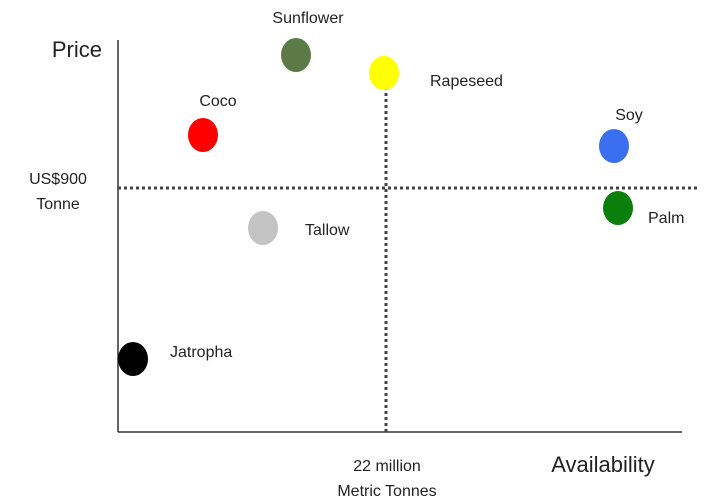  Describe the element at coordinates (58, 179) in the screenshot. I see `horizontal-reference-label: US$900` at that location.